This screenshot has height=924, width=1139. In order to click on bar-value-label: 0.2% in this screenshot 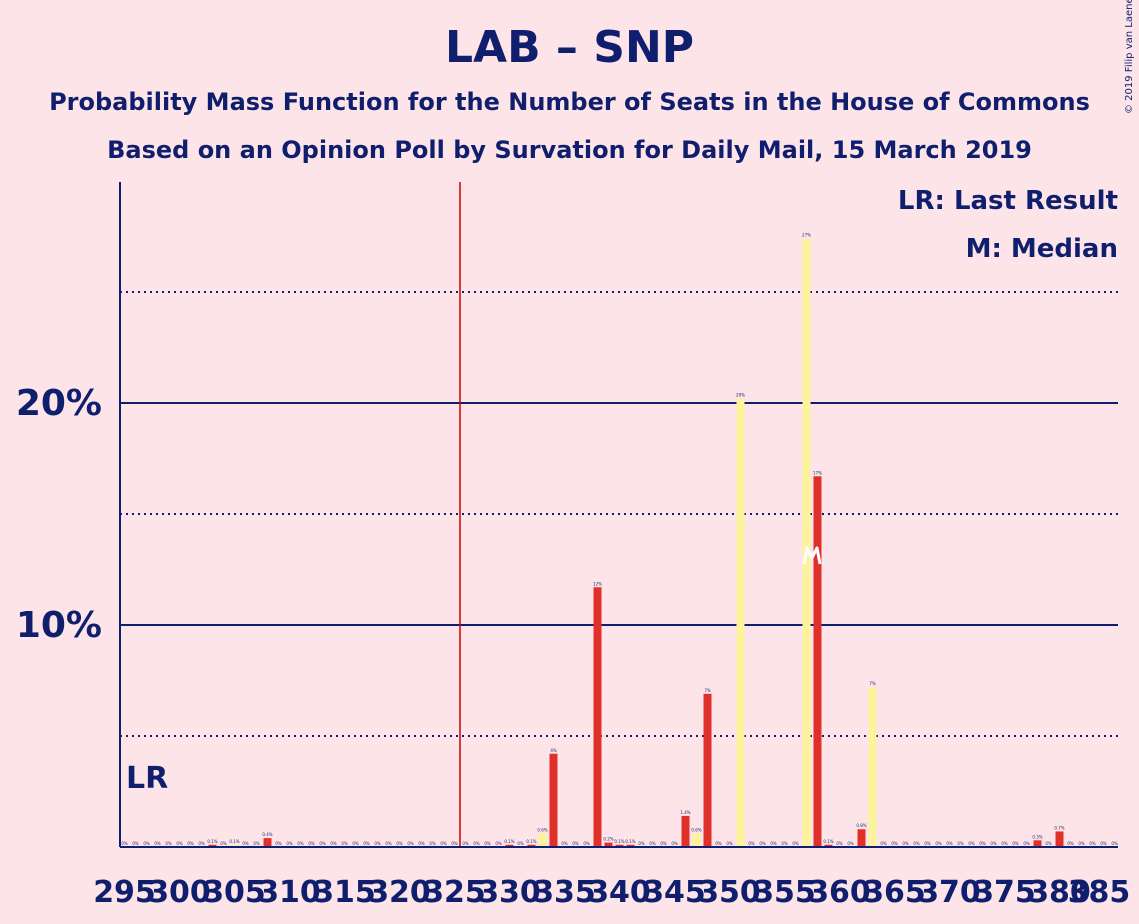, I will do `click(608, 839)`.